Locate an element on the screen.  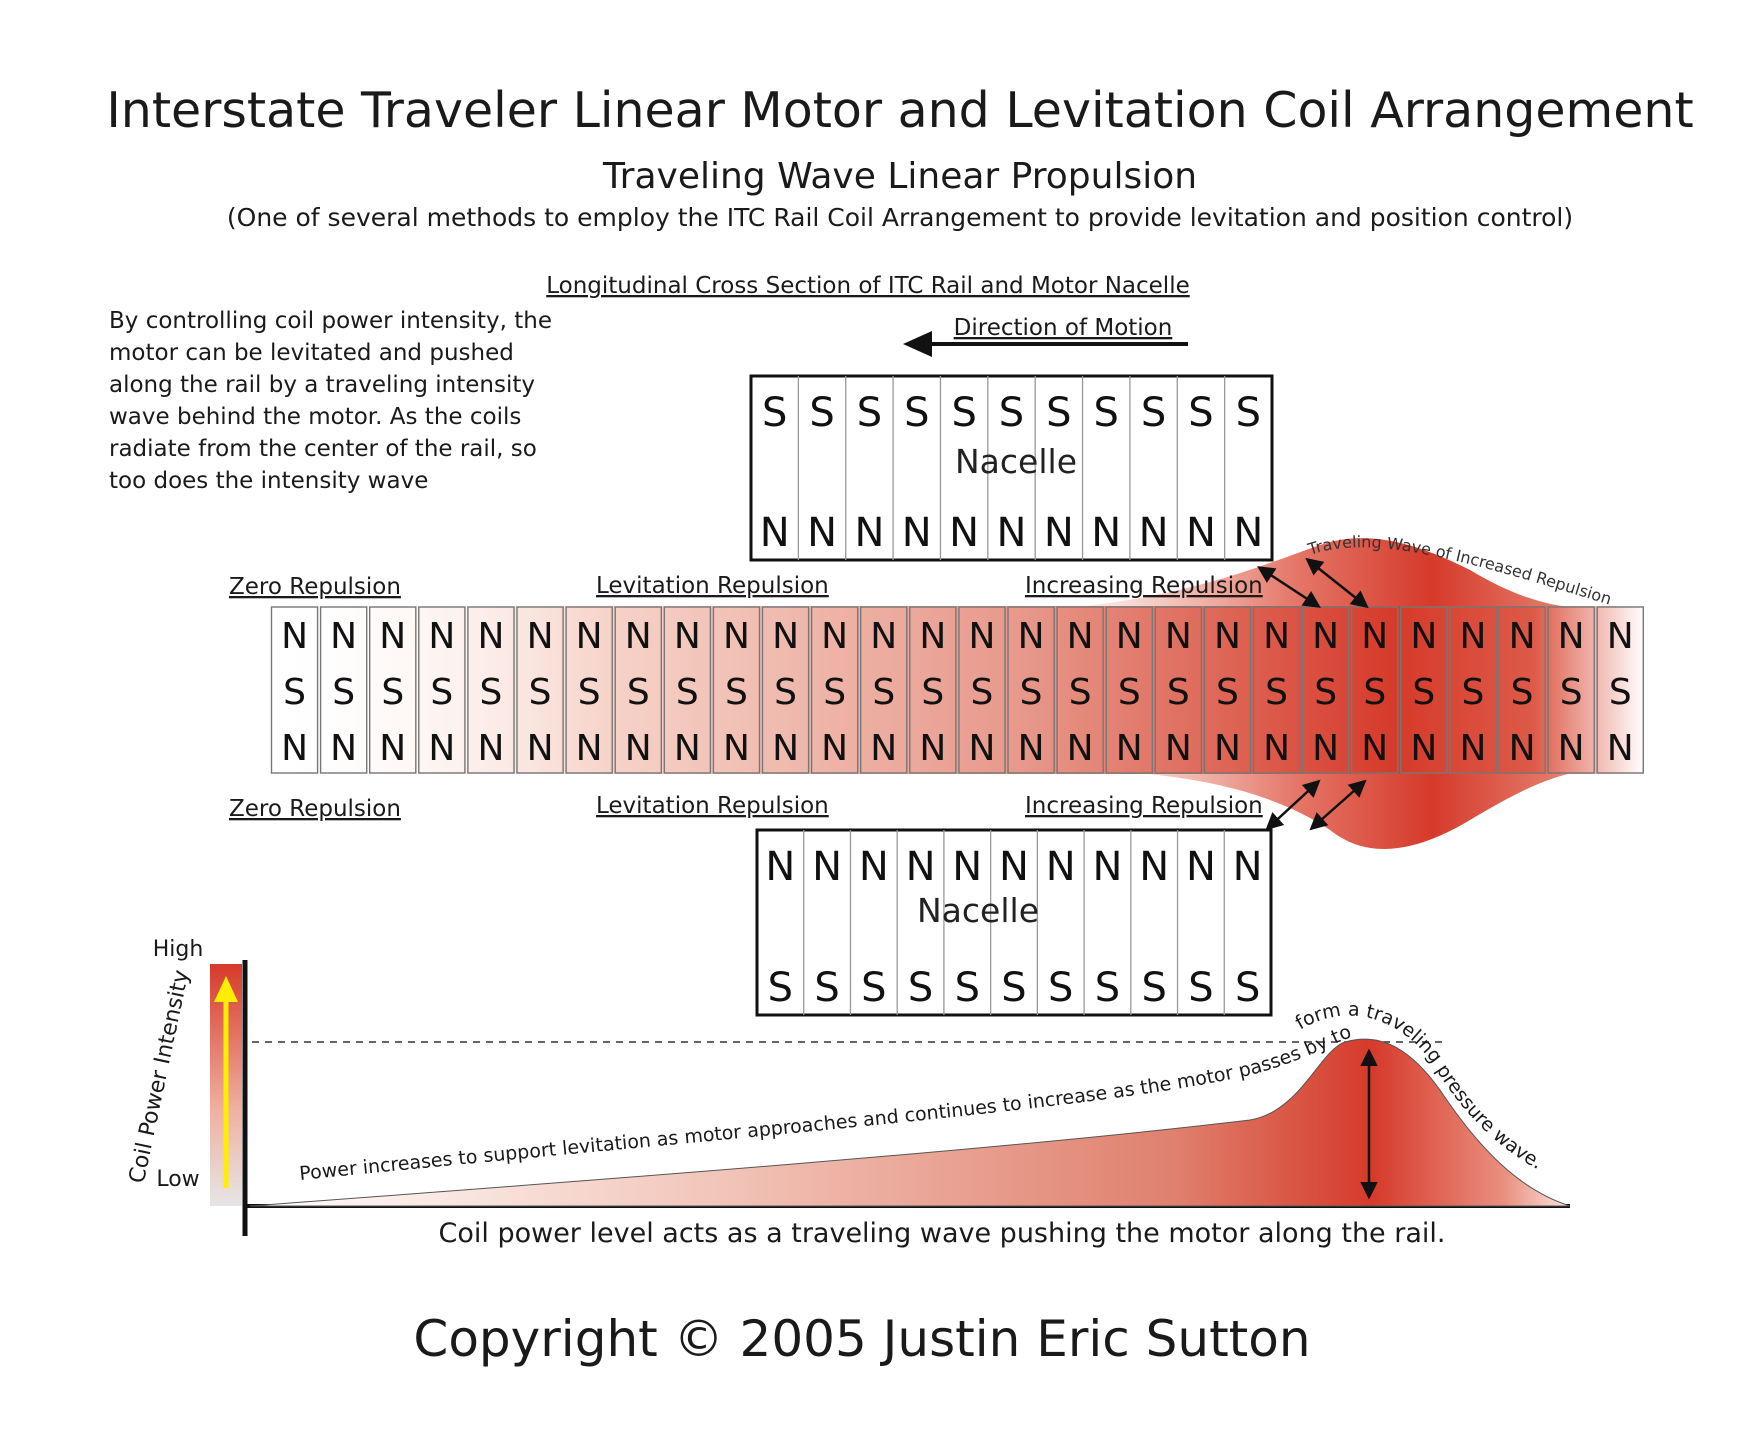
lower-nacelle-label: Nacelle is located at coordinates (978, 910).